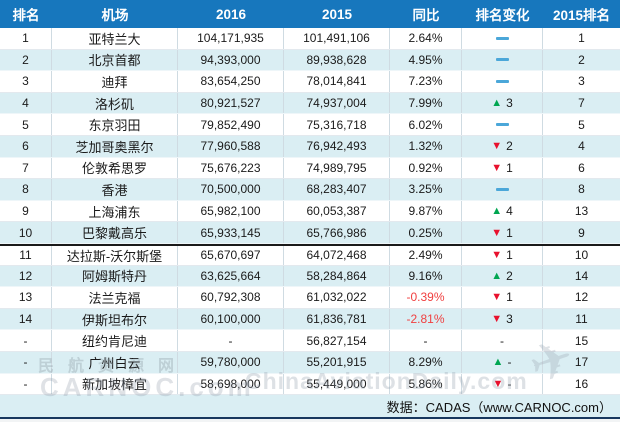  I want to click on table-row: 7 伦敦希思罗 75,676,223 74,989,795 0.92% ▼ 1 6, so click(310, 168).